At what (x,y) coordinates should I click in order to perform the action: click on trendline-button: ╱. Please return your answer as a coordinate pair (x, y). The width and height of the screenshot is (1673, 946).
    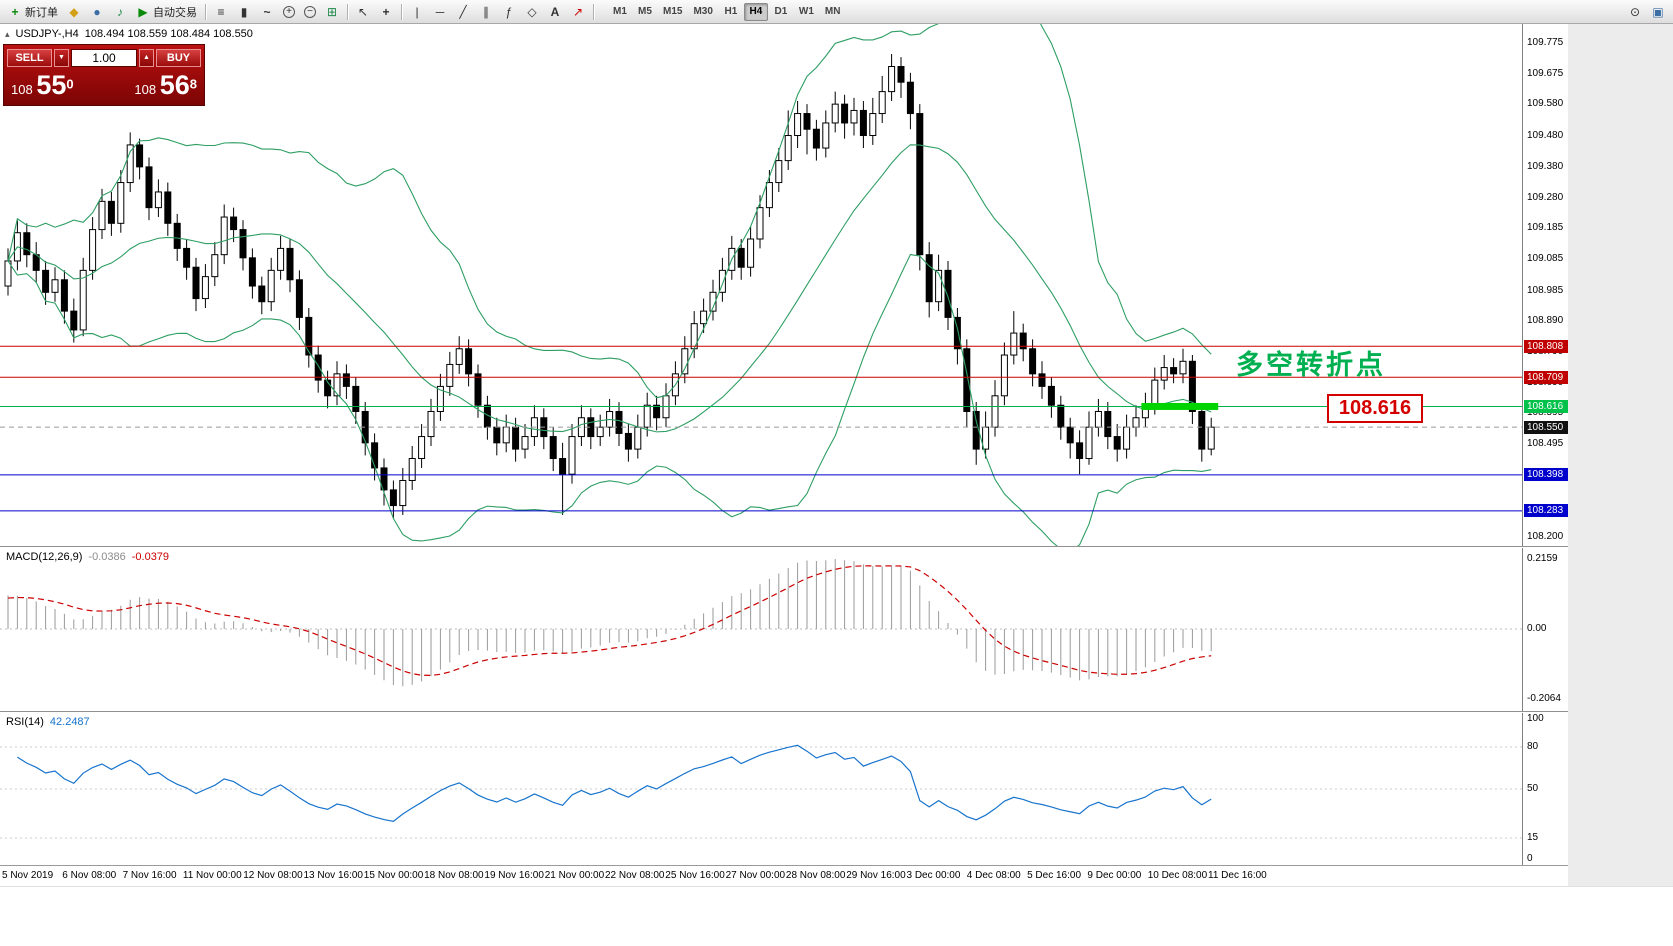
    Looking at the image, I should click on (463, 12).